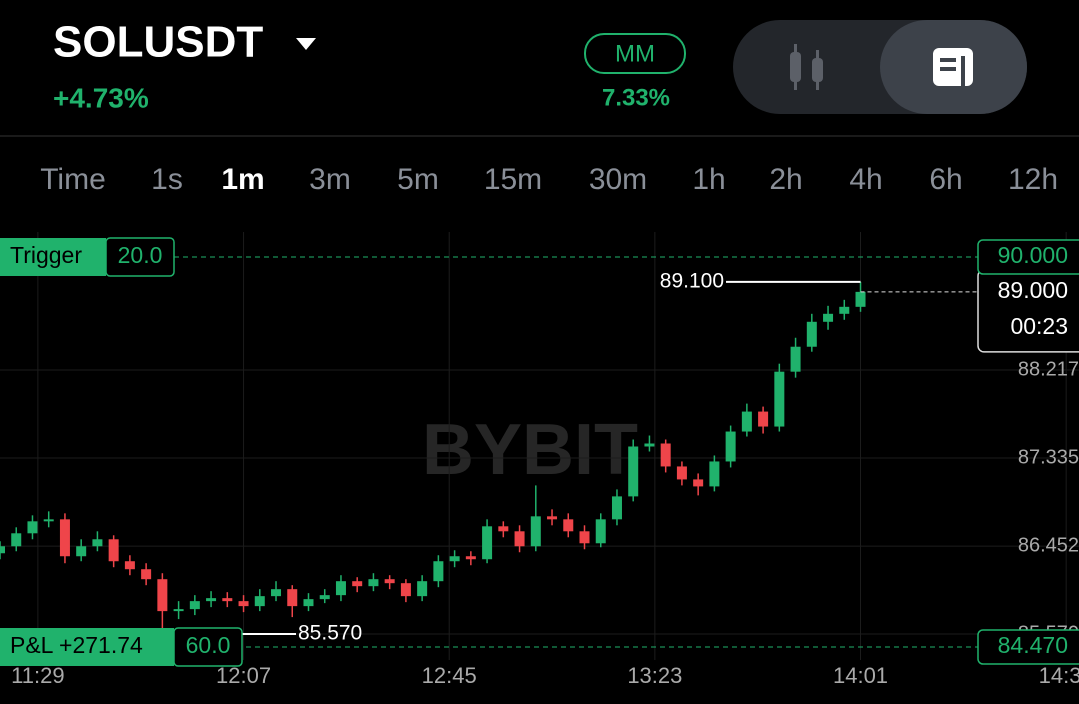 This screenshot has height=704, width=1079. I want to click on dropdown-arrow, so click(306, 44).